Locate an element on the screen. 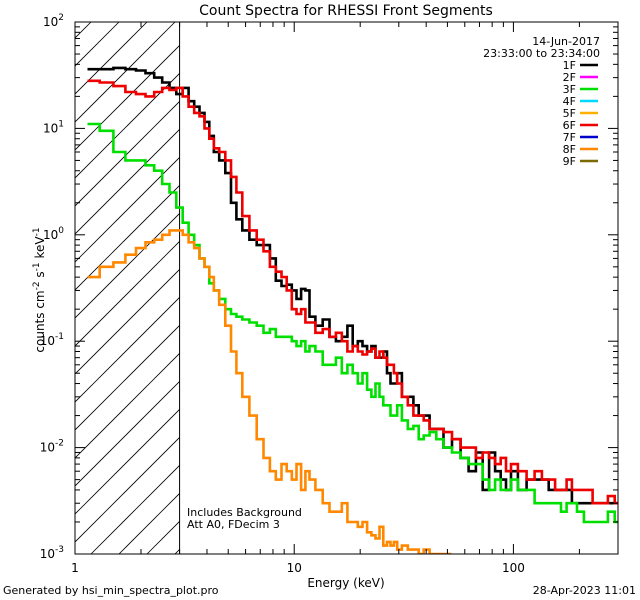  y-tick-label: 10⁰ is located at coordinates (53, 234).